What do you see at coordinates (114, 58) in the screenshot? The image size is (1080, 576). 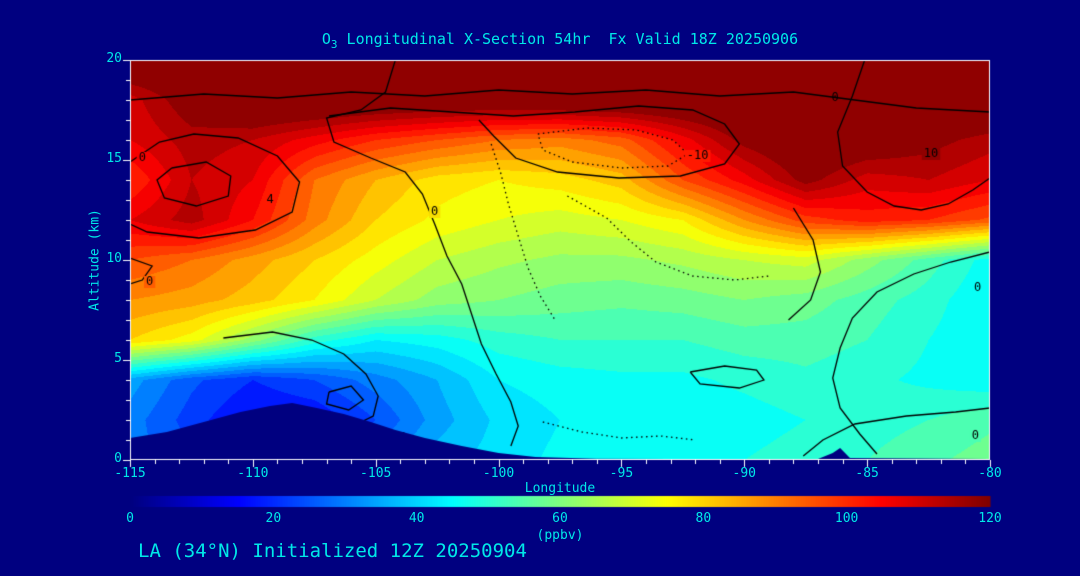 I see `y-tick-label: 20` at bounding box center [114, 58].